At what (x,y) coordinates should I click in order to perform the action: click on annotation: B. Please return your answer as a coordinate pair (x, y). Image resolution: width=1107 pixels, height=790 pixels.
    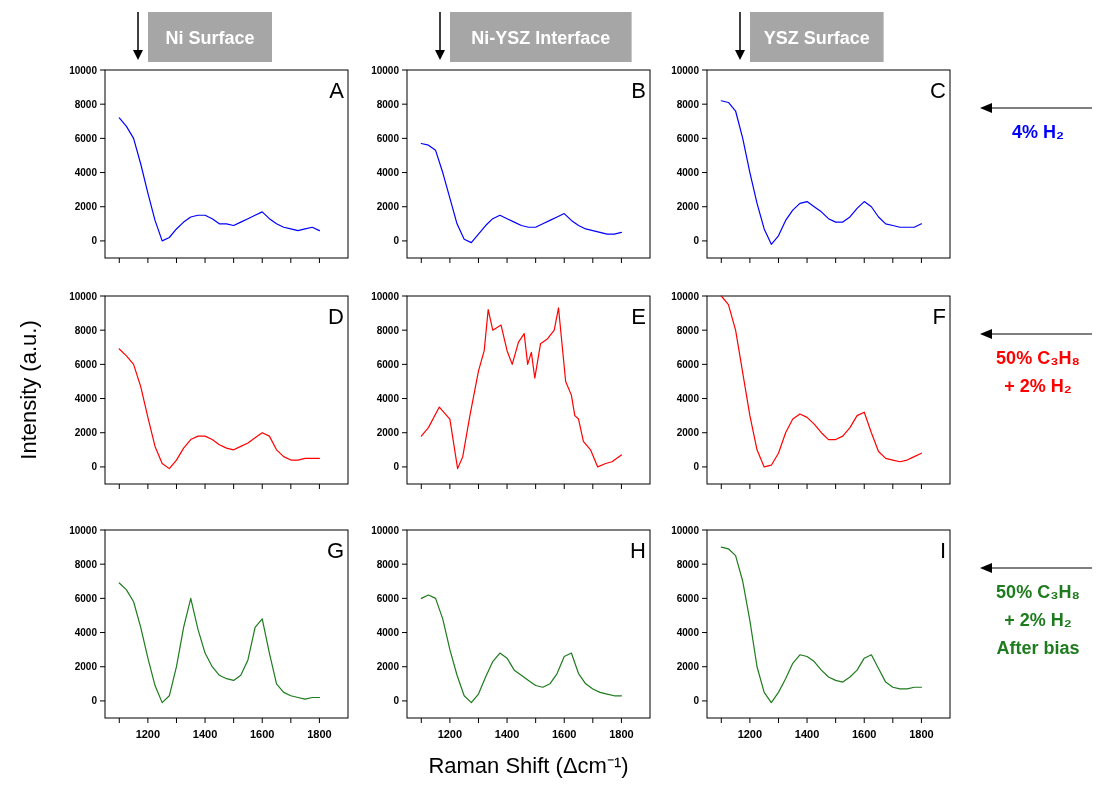
    Looking at the image, I should click on (638, 90).